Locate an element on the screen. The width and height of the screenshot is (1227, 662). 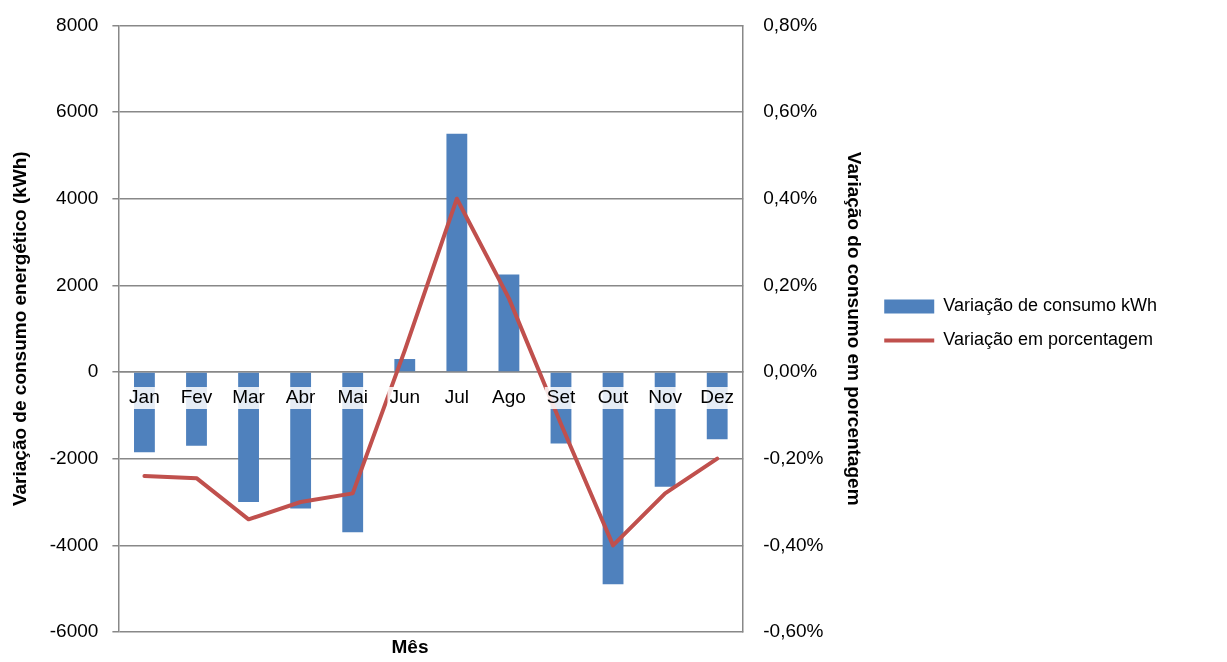
y2-tick-label: 0,60% is located at coordinates (790, 111).